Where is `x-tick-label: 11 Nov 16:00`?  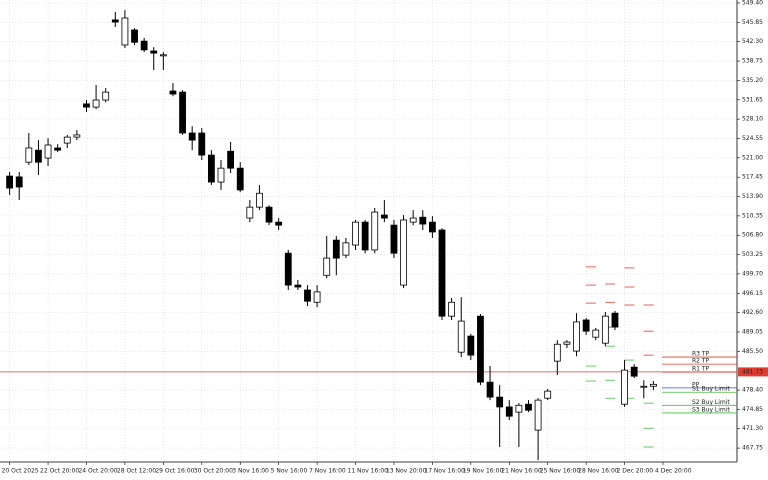
x-tick-label: 11 Nov 16:00 is located at coordinates (368, 471).